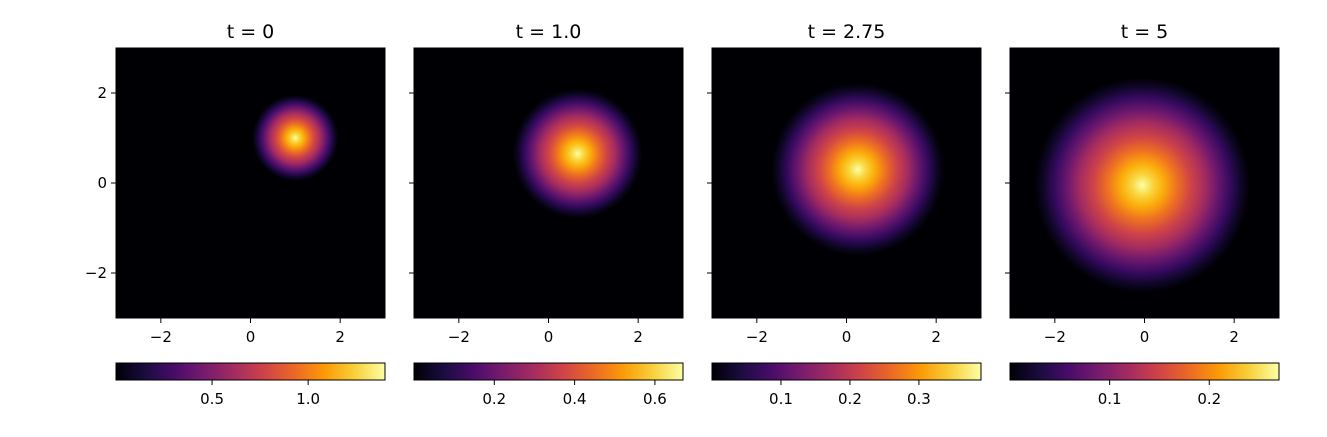 This screenshot has width=1327, height=437. I want to click on panel-title: t = 2.75, so click(847, 32).